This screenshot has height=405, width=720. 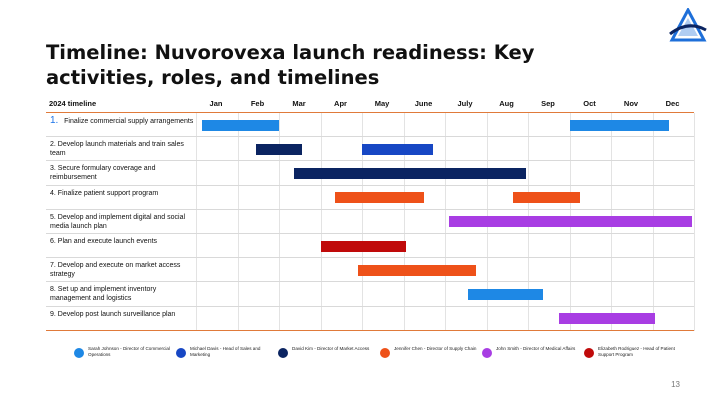 I want to click on task-text: Plan and execute launch events, so click(x=107, y=241).